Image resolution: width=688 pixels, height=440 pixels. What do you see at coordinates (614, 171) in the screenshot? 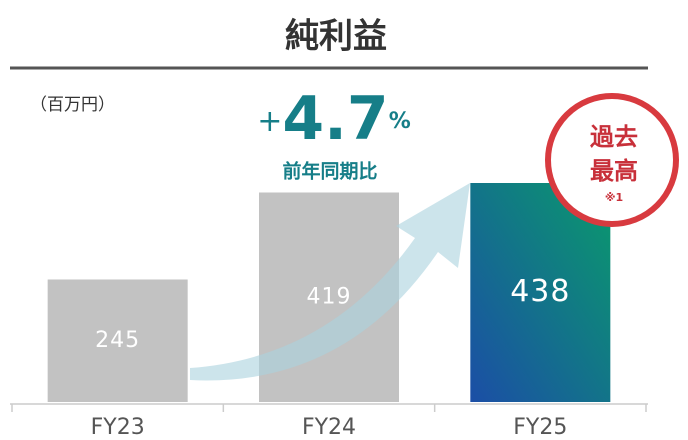
I see `badge-line: 最高` at bounding box center [614, 171].